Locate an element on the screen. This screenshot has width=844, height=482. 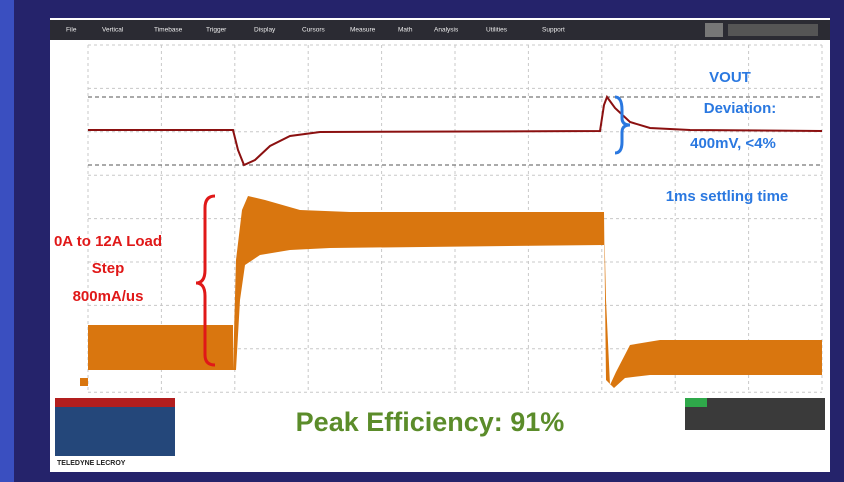
timebase-panel is located at coordinates (755, 414).